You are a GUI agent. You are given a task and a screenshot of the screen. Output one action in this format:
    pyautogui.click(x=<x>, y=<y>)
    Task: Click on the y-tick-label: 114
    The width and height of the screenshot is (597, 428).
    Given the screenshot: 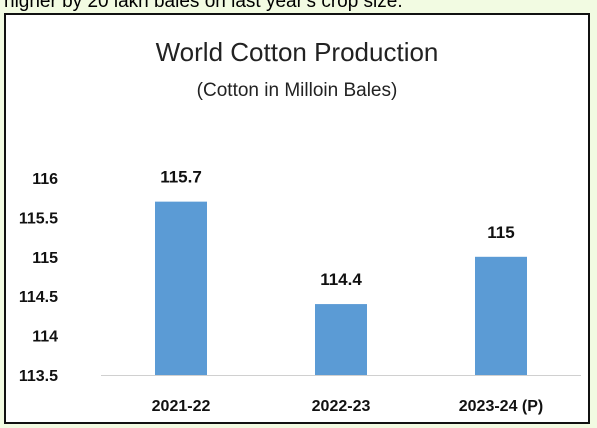 What is the action you would take?
    pyautogui.click(x=45, y=337)
    